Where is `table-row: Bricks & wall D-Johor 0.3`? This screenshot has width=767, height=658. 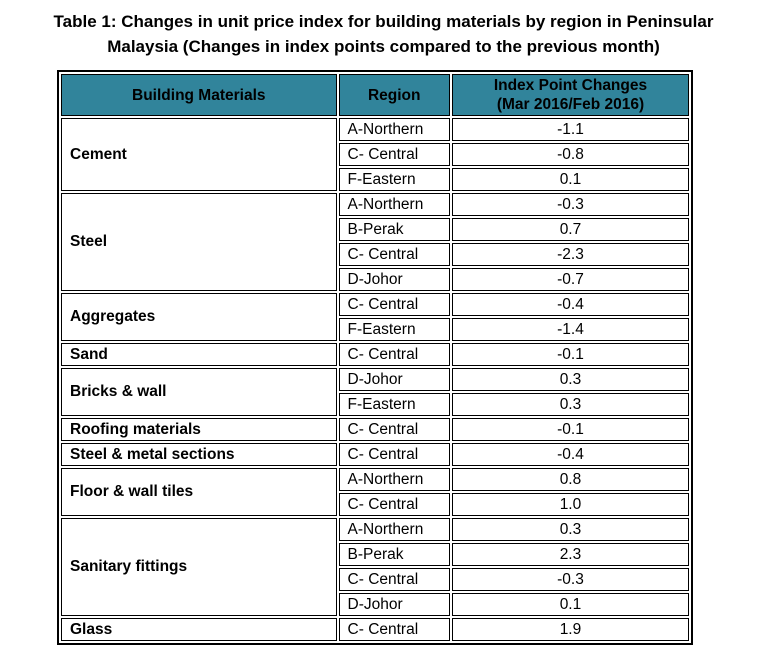
table-row: Bricks & wall D-Johor 0.3 is located at coordinates (375, 392).